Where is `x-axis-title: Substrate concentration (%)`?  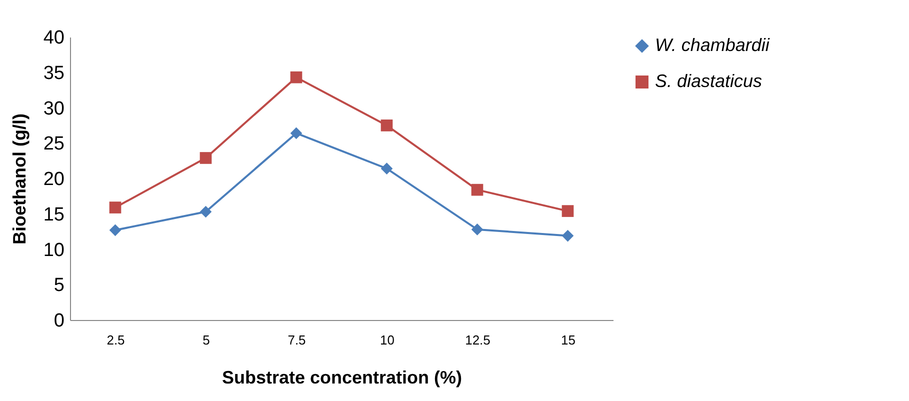 x-axis-title: Substrate concentration (%) is located at coordinates (342, 378).